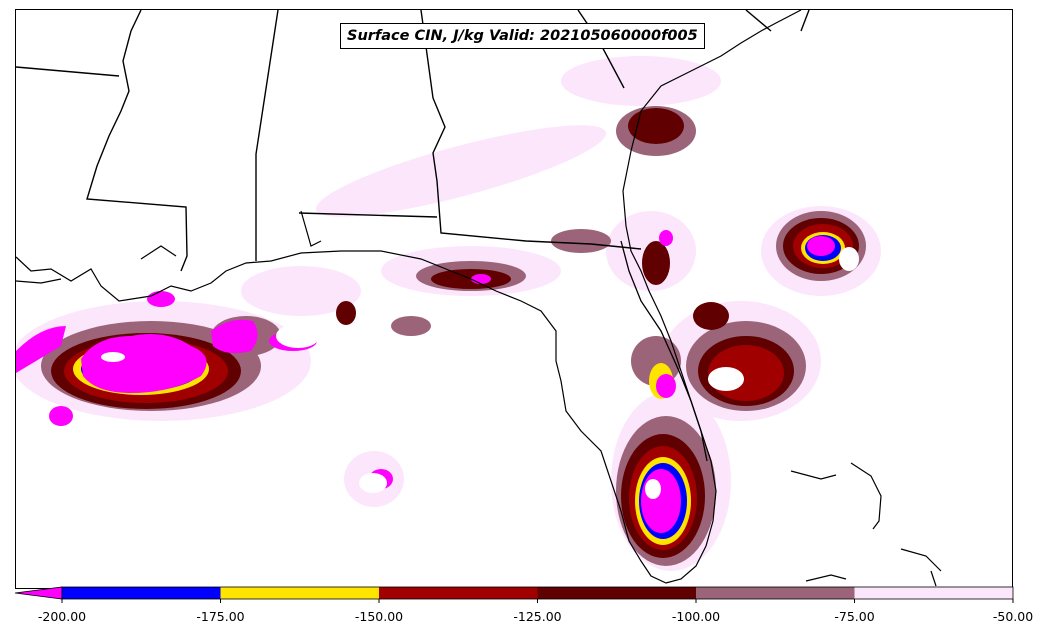  What do you see at coordinates (379, 616) in the screenshot?
I see `colorbar-tick-label: -150.00` at bounding box center [379, 616].